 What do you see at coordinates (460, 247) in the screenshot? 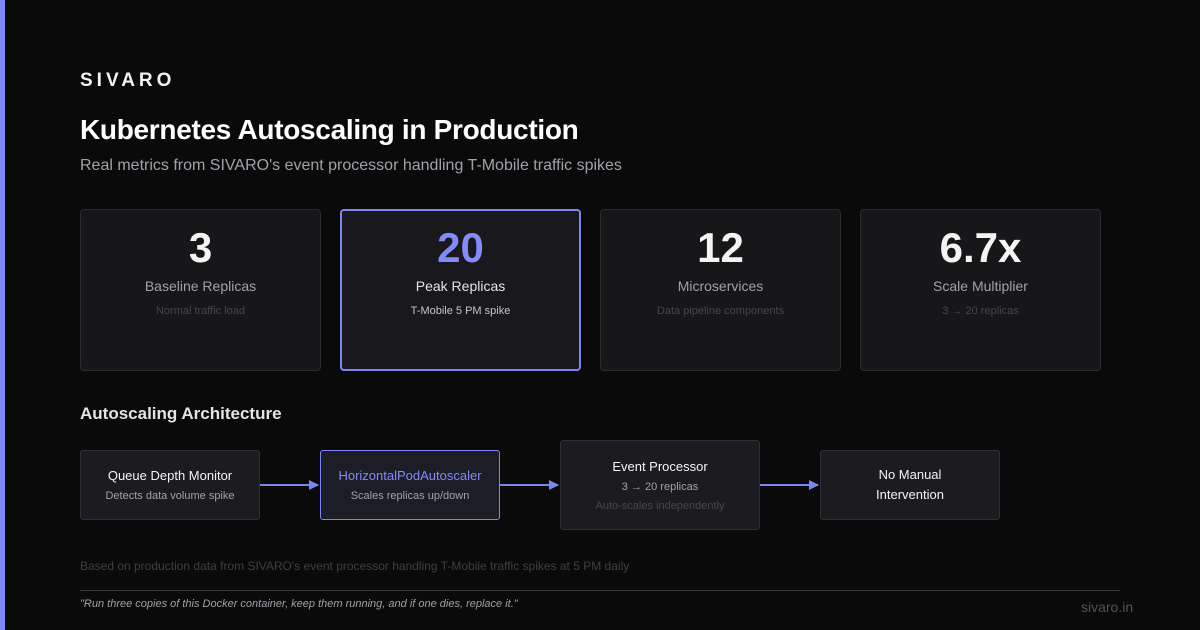
I see `stat-value: 20` at bounding box center [460, 247].